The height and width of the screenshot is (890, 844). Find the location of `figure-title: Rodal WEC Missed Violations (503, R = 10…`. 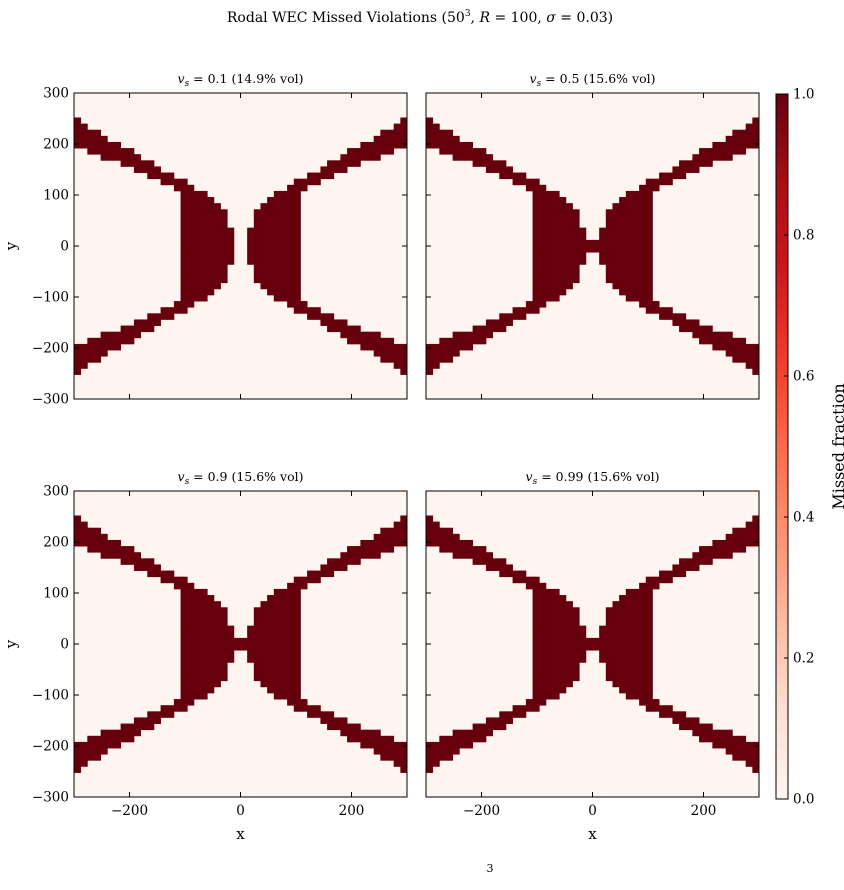

figure-title: Rodal WEC Missed Violations (503, R = 10… is located at coordinates (420, 17).